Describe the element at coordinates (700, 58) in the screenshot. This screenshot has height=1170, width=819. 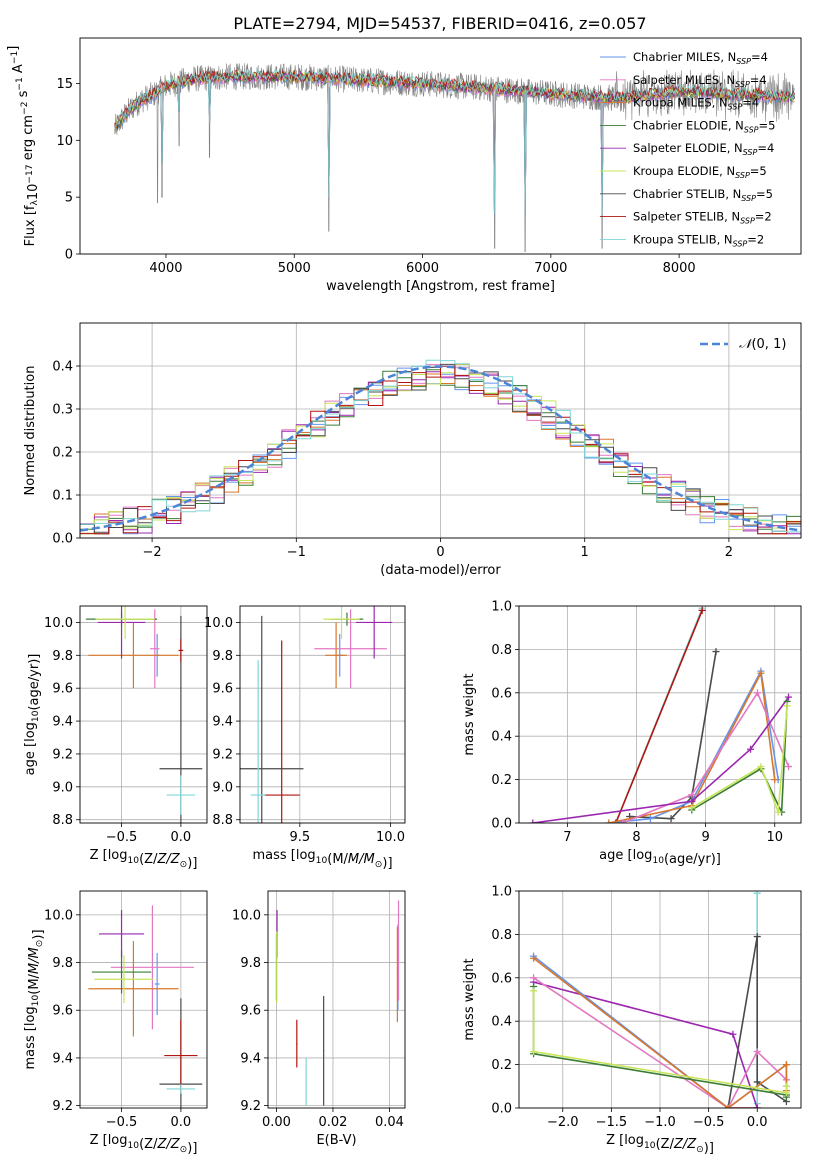
I see `legend-entry-chabrier-miles: Chabrier MILES, NSSP=4` at that location.